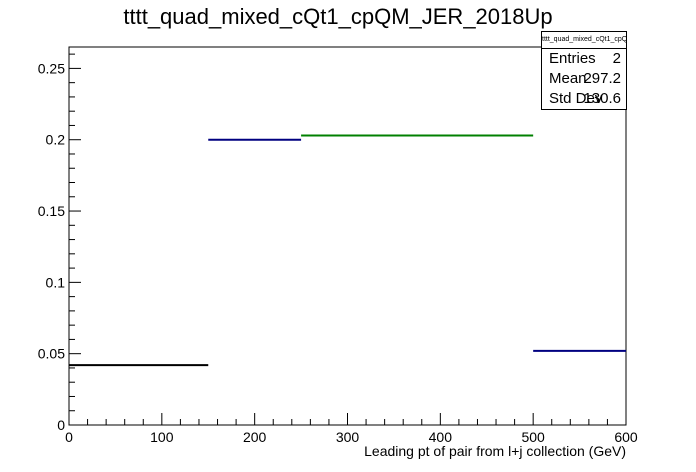  Describe the element at coordinates (162, 437) in the screenshot. I see `x-tick-label: 100` at that location.